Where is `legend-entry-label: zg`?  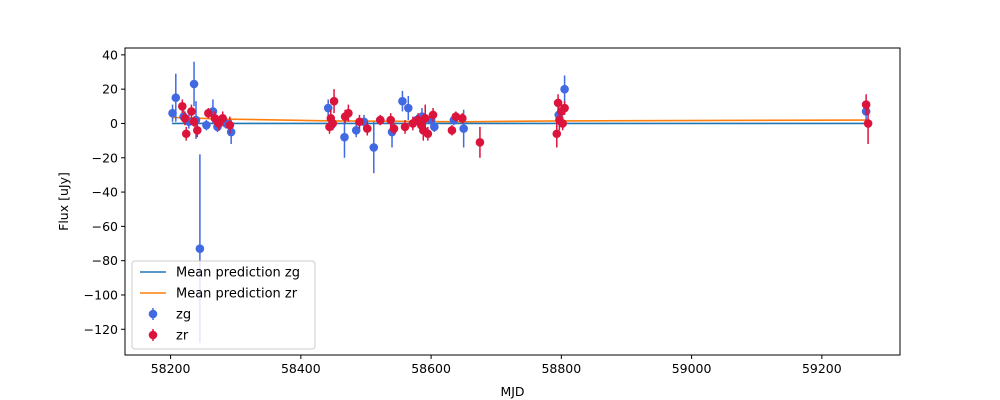 legend-entry-label: zg is located at coordinates (183, 315).